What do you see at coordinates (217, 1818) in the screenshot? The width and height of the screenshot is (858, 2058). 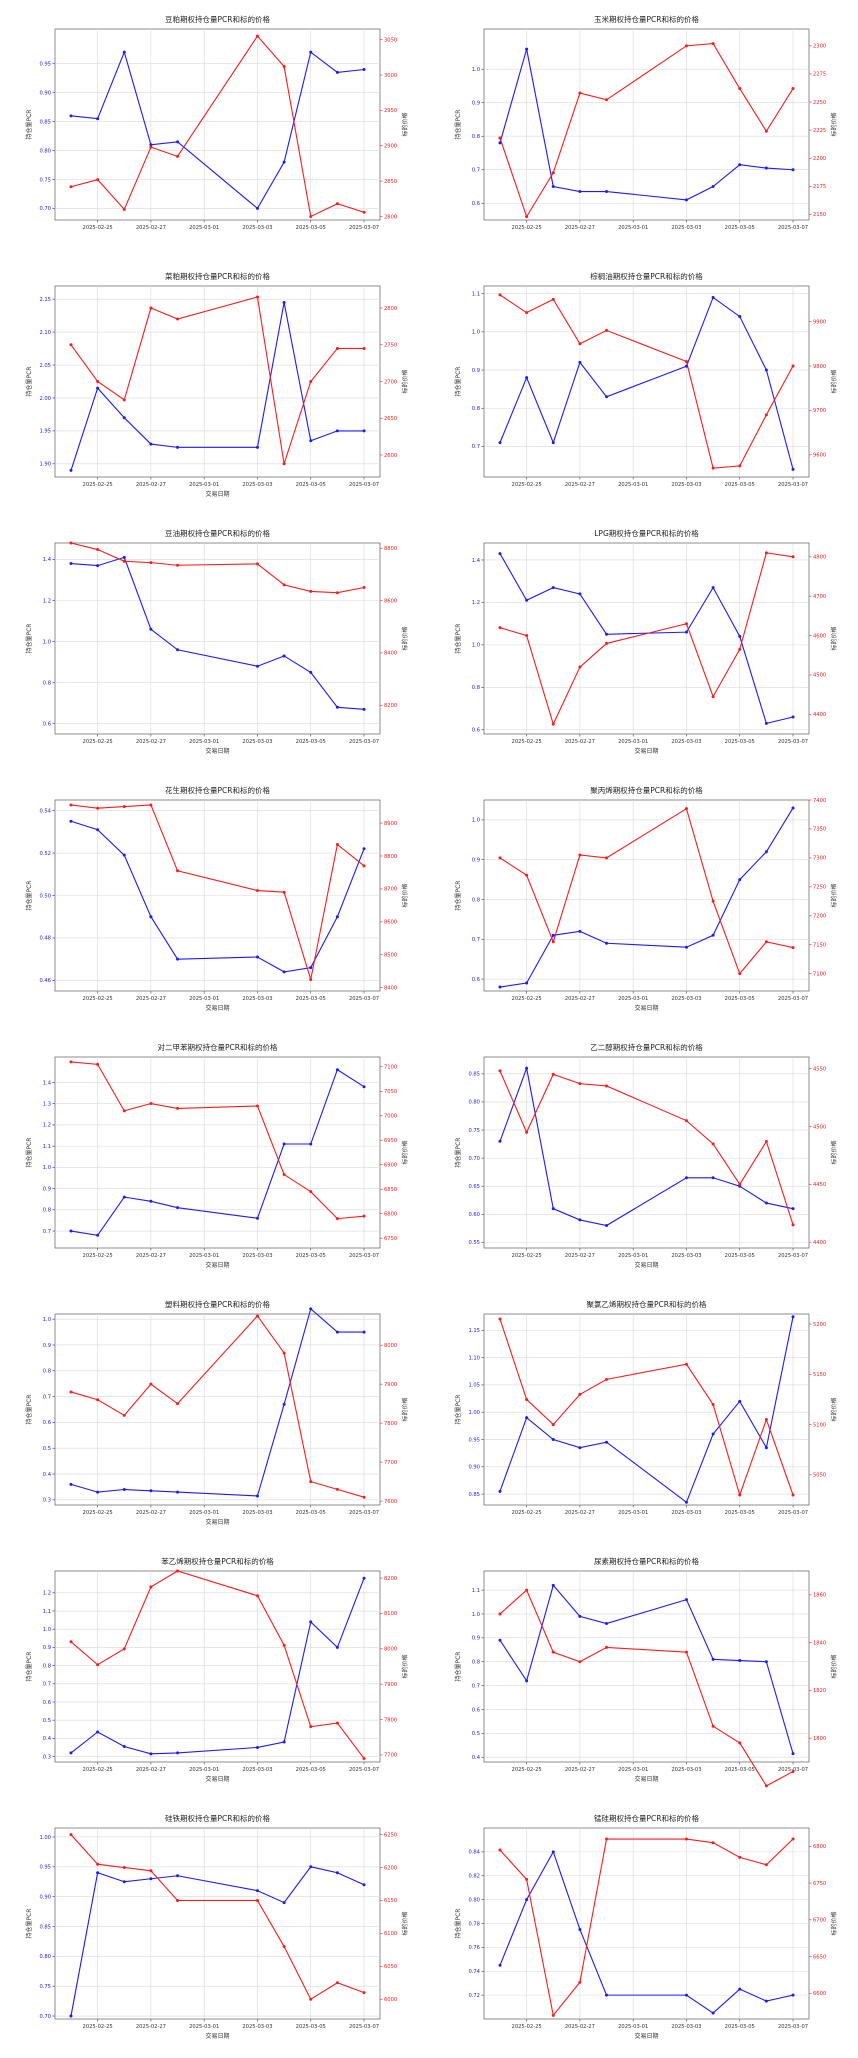 I see `chart-title: 硅铁期权持仓量PCR和标的价格` at bounding box center [217, 1818].